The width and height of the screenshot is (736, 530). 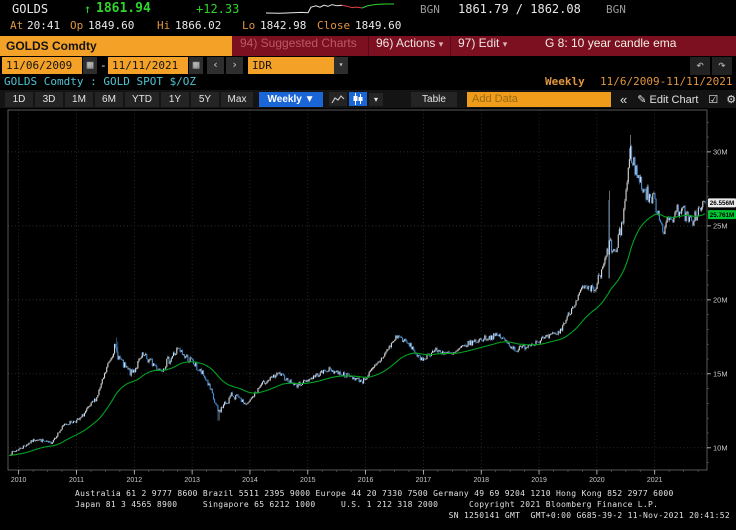 I want to click on open-value: 1849.60, so click(x=111, y=25).